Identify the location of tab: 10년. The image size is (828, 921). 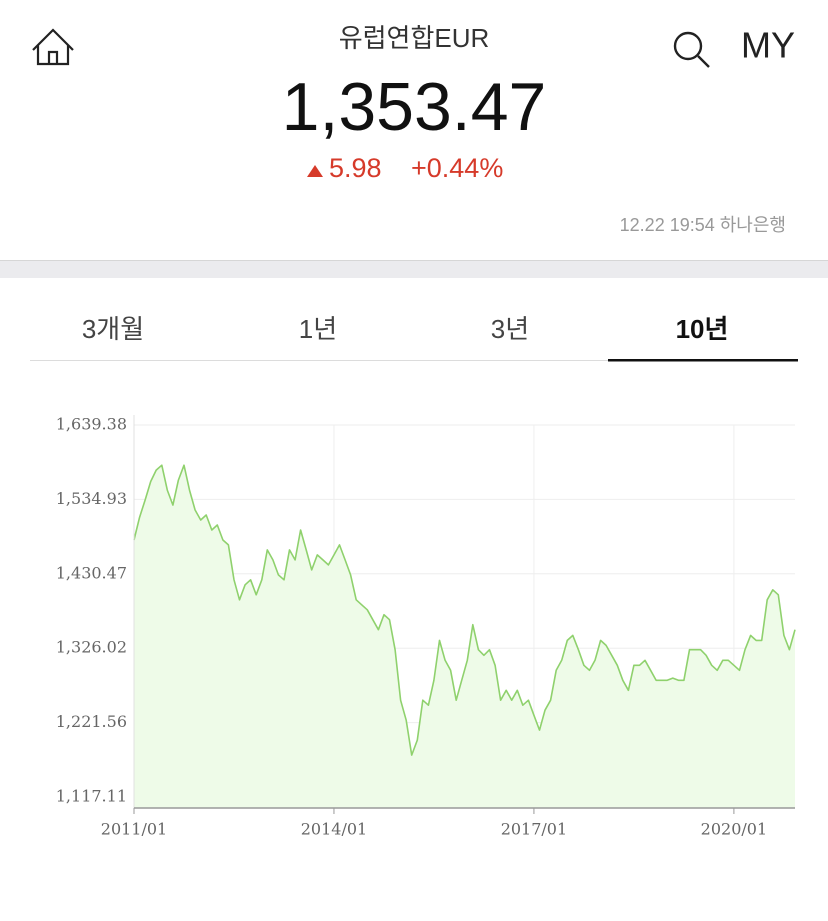
(702, 329).